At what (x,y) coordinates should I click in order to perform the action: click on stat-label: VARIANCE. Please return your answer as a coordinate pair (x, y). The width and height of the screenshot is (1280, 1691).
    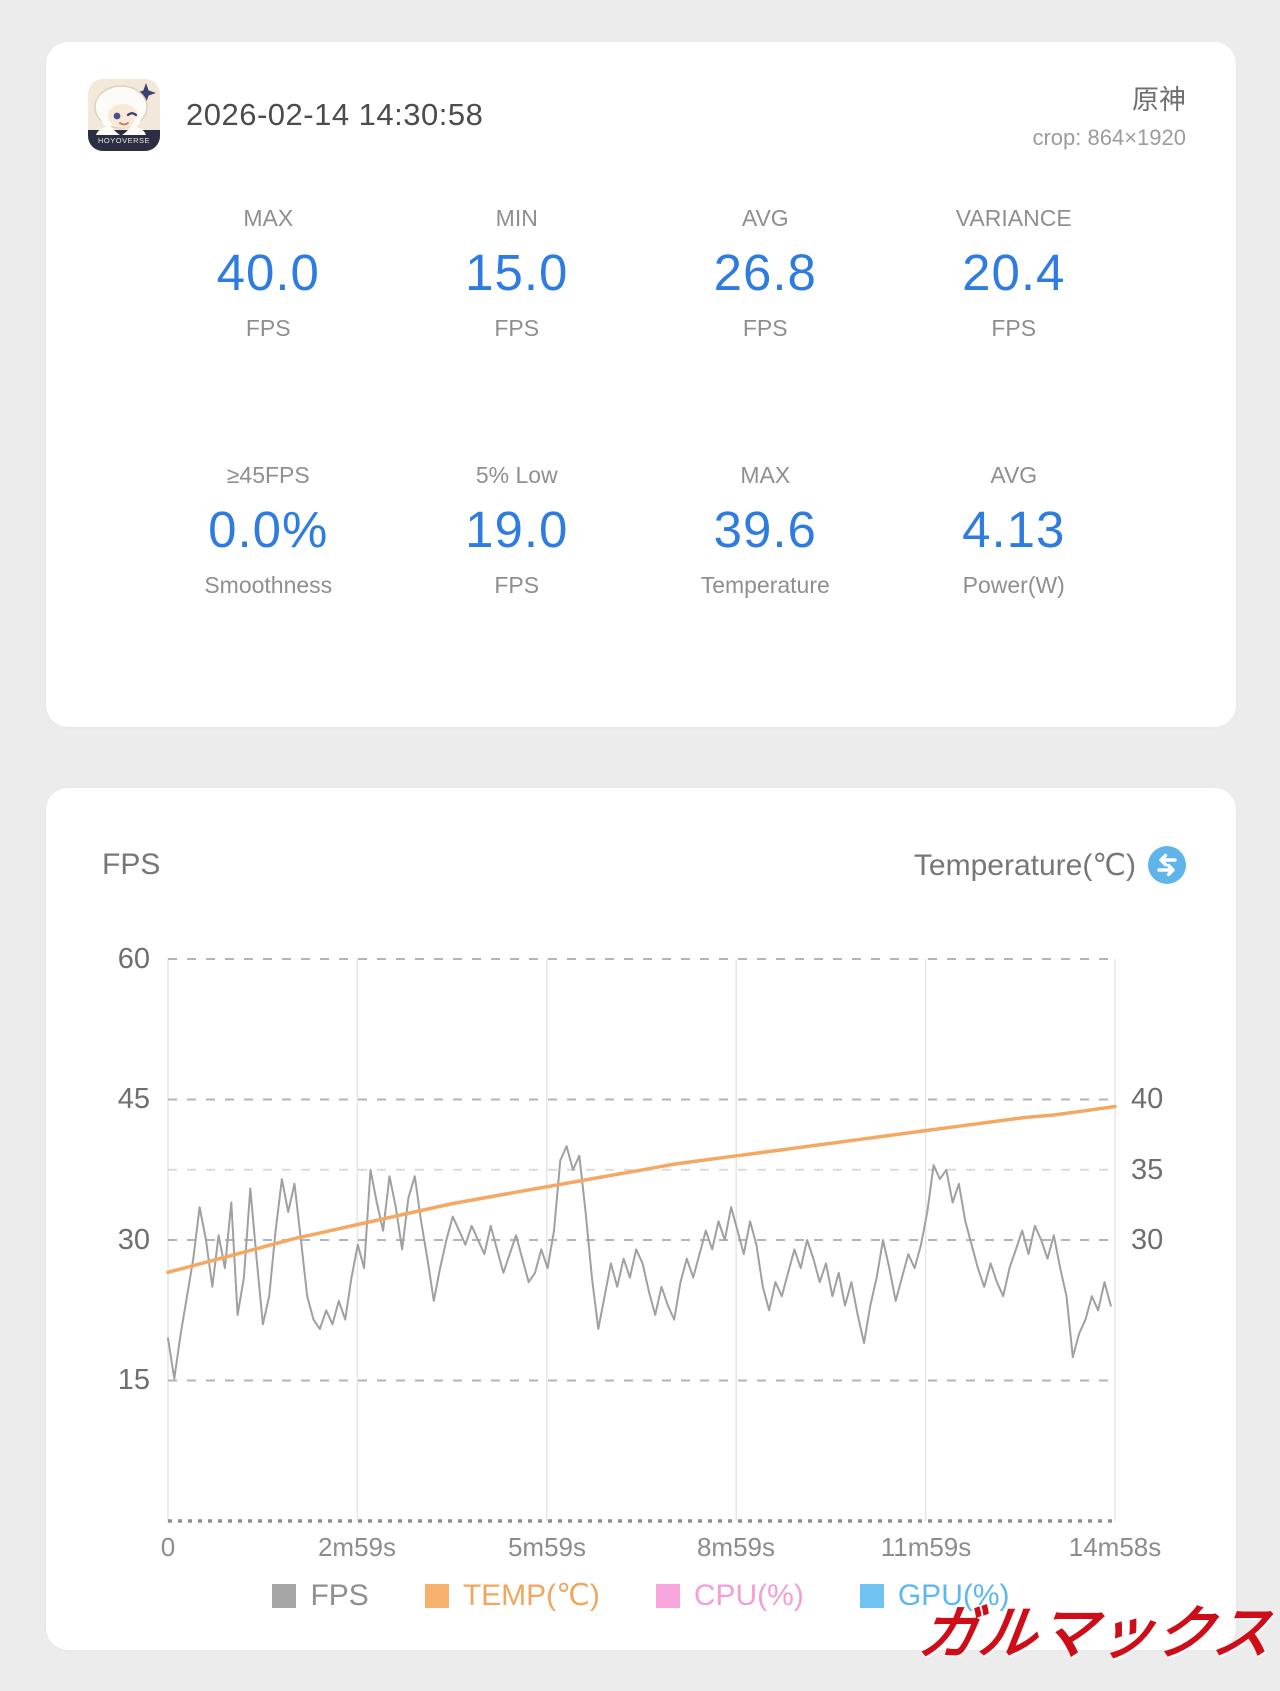
    Looking at the image, I should click on (1013, 218).